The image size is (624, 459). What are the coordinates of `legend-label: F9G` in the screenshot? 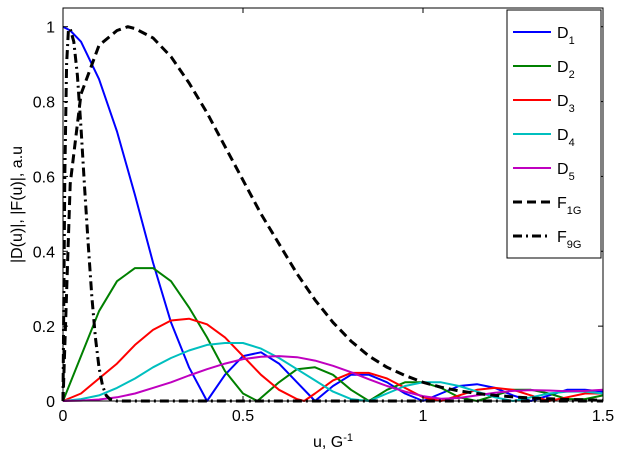 It's located at (569, 240).